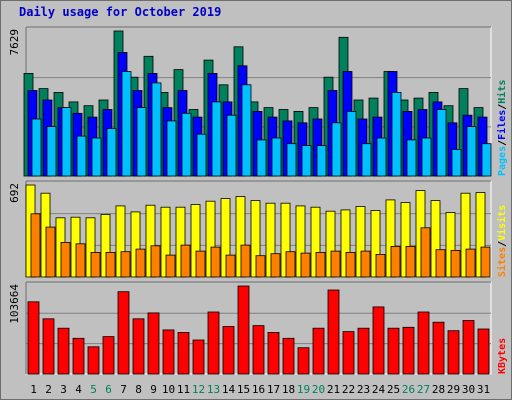 The height and width of the screenshot is (400, 512). Describe the element at coordinates (502, 262) in the screenshot. I see `legend-entry-sites: Sites` at that location.